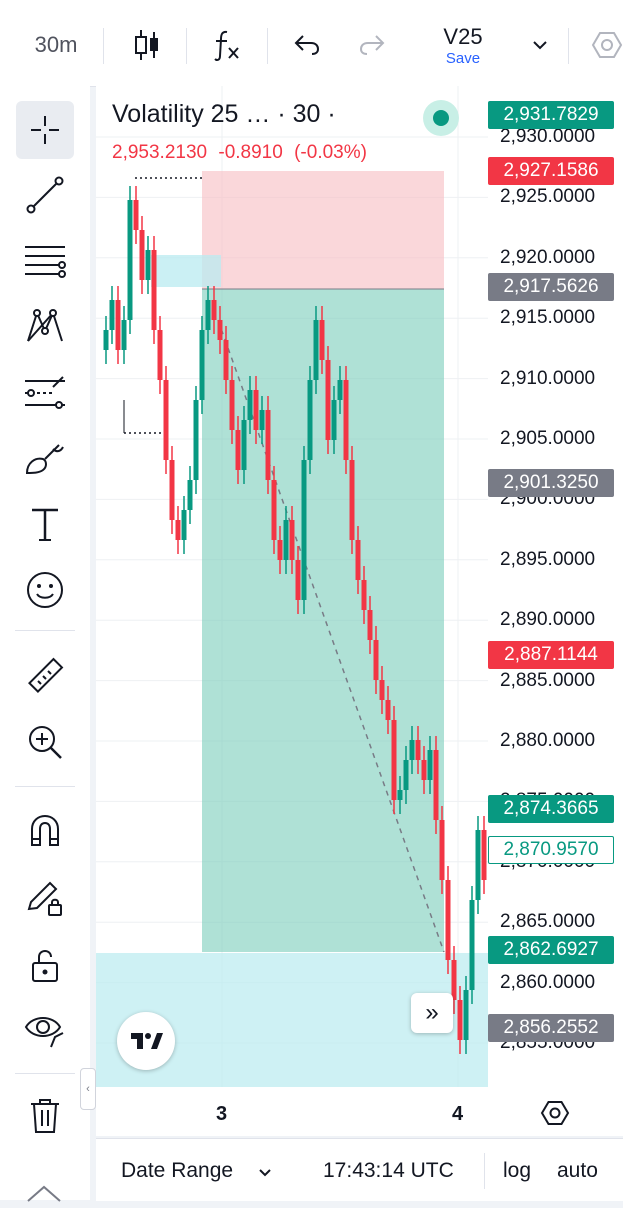  What do you see at coordinates (227, 45) in the screenshot?
I see `indicators-fx-icon` at bounding box center [227, 45].